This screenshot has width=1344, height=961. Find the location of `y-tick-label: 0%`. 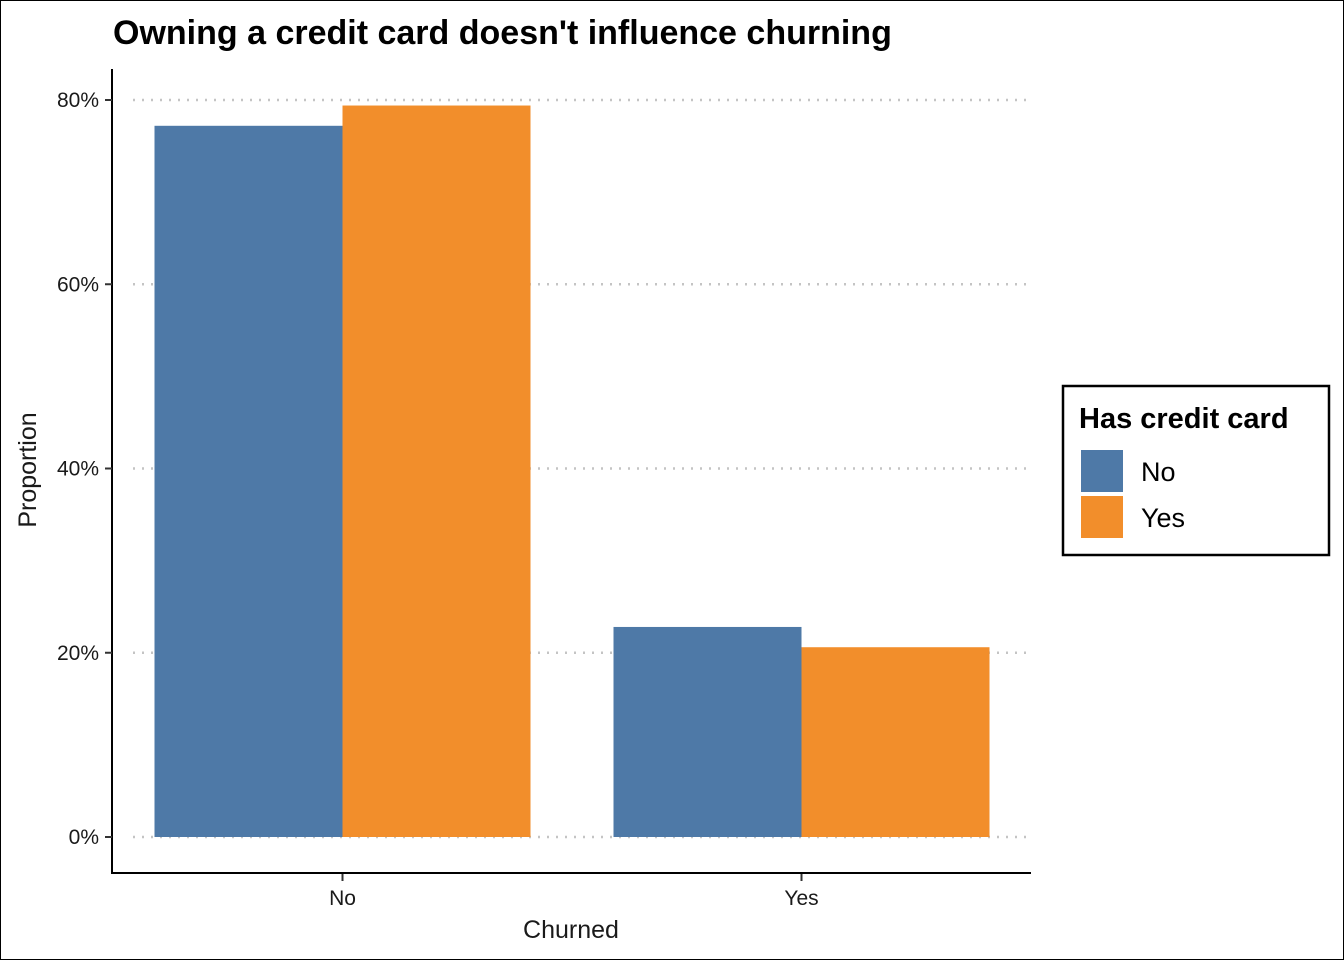

y-tick-label: 0% is located at coordinates (84, 837).